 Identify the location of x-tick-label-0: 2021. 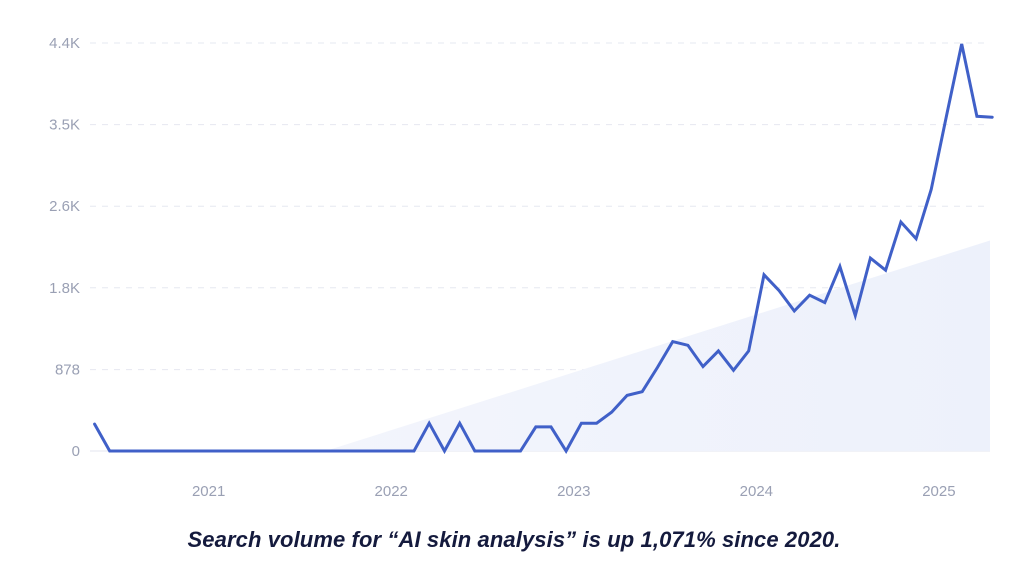
(208, 491).